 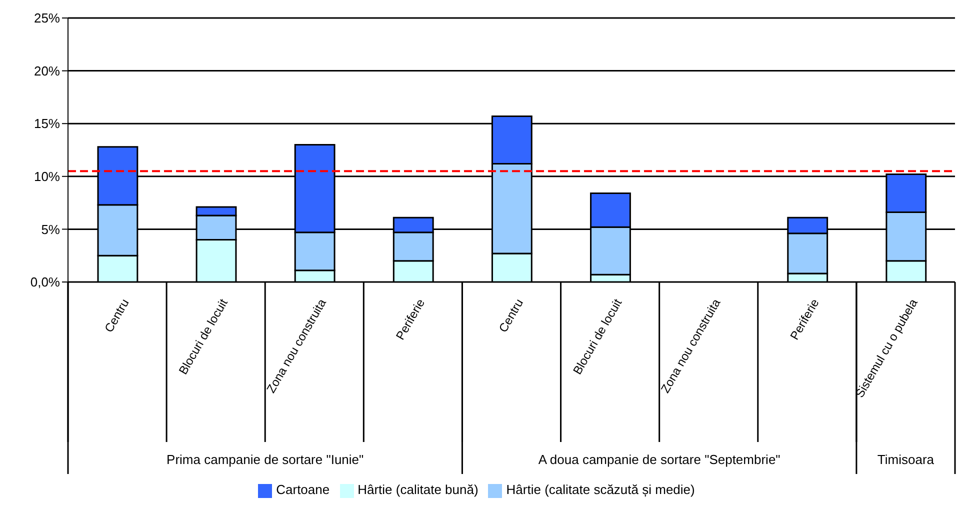 What do you see at coordinates (45, 282) in the screenshot?
I see `y-tick-label: 0,0%` at bounding box center [45, 282].